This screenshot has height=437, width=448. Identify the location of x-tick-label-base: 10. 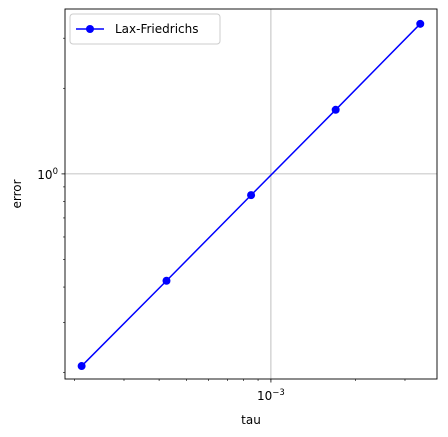
(264, 396).